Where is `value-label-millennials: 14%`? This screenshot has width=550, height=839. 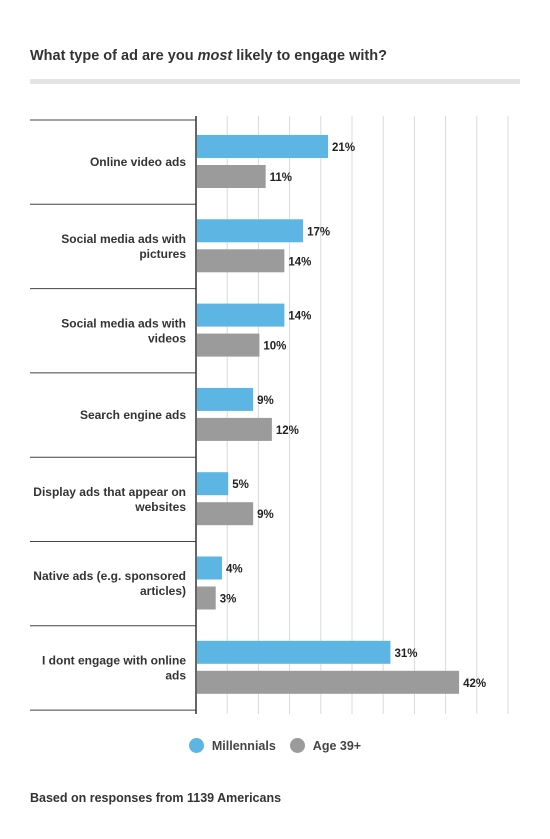 value-label-millennials: 14% is located at coordinates (299, 317).